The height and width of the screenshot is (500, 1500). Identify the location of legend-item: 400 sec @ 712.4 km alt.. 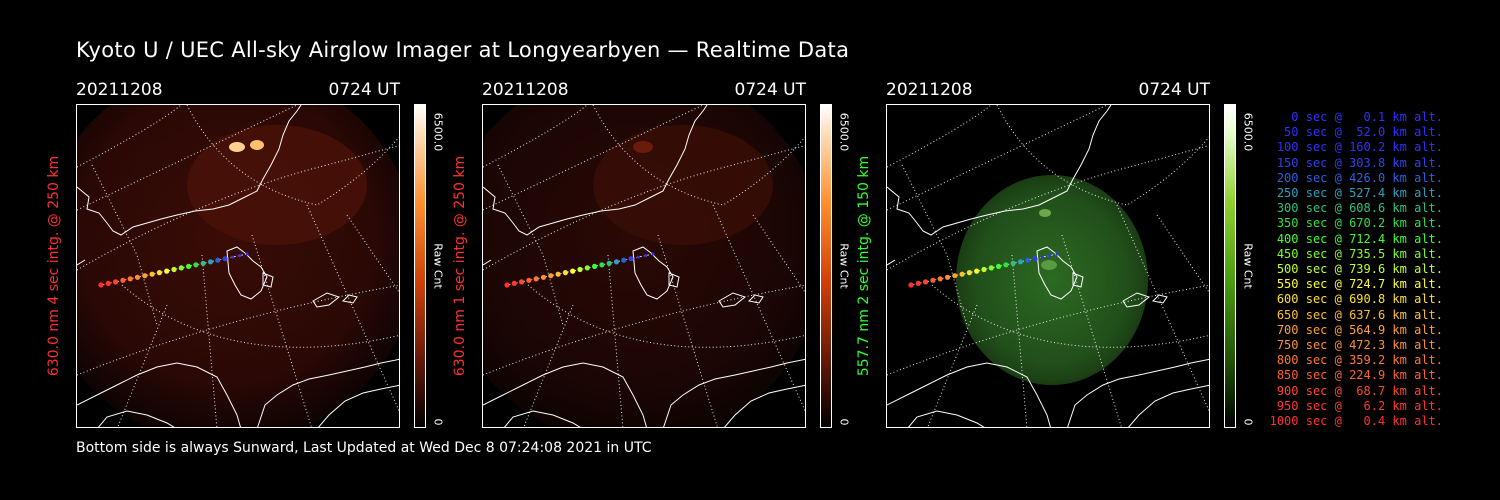
(1356, 238).